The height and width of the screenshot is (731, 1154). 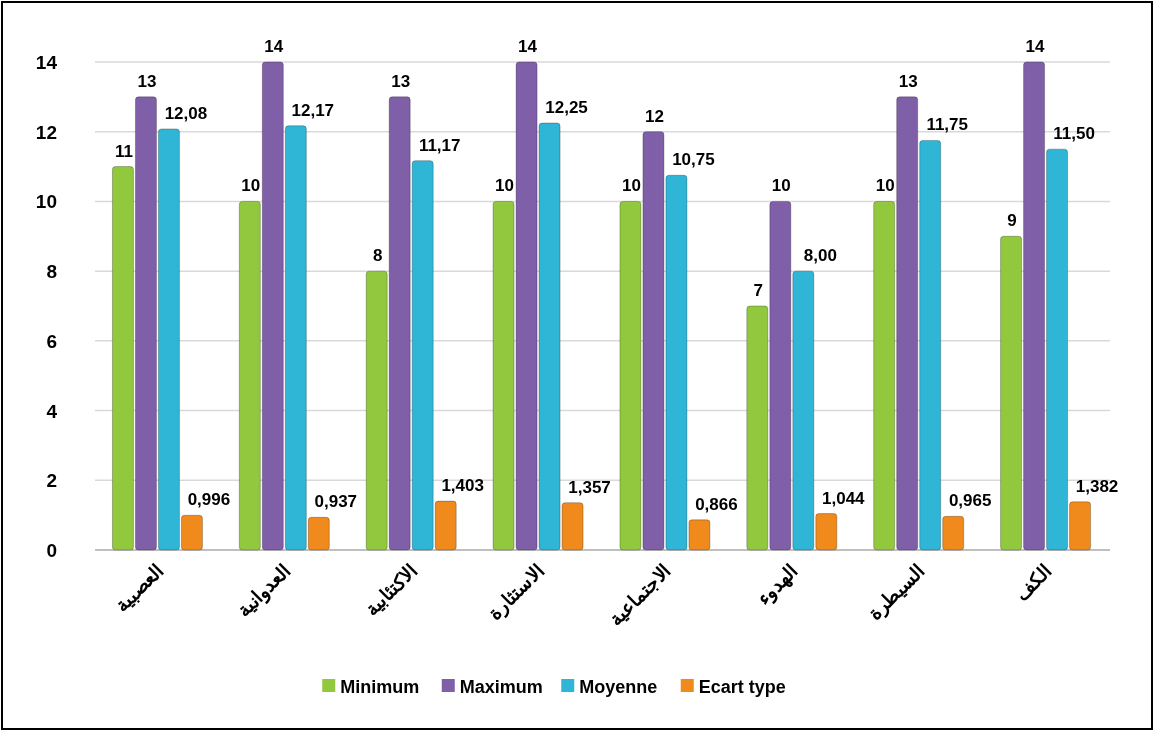 What do you see at coordinates (439, 145) in the screenshot?
I see `data-label: 11,17` at bounding box center [439, 145].